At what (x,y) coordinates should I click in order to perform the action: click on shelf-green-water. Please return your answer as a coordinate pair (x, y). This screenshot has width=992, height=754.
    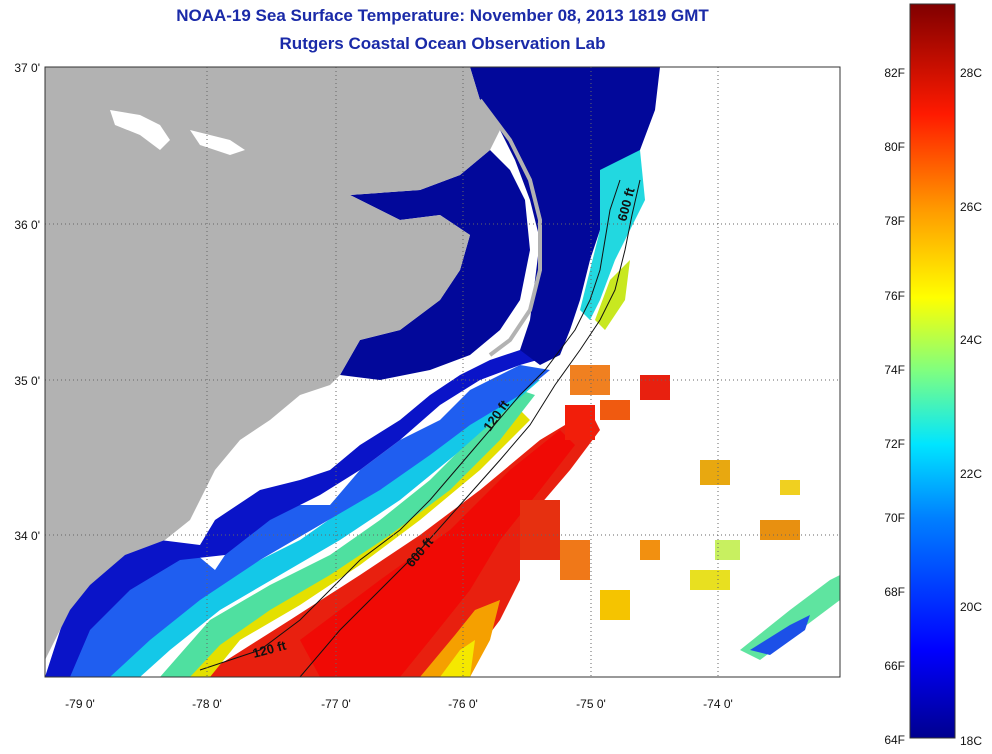
    Looking at the image, I should click on (347, 533).